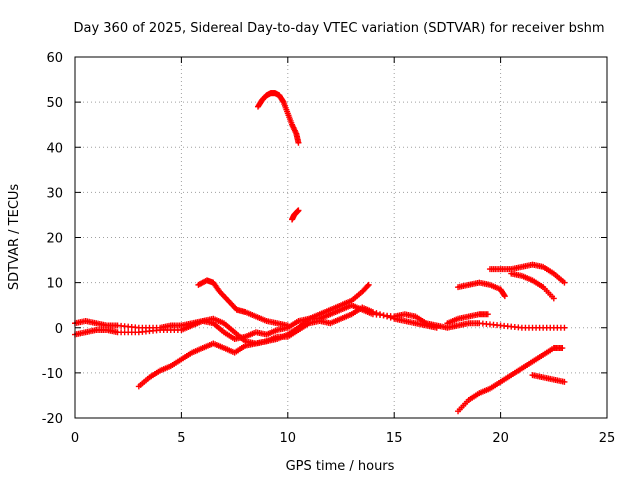 Image resolution: width=640 pixels, height=480 pixels. Describe the element at coordinates (52, 419) in the screenshot. I see `y-tick-label: -20` at that location.